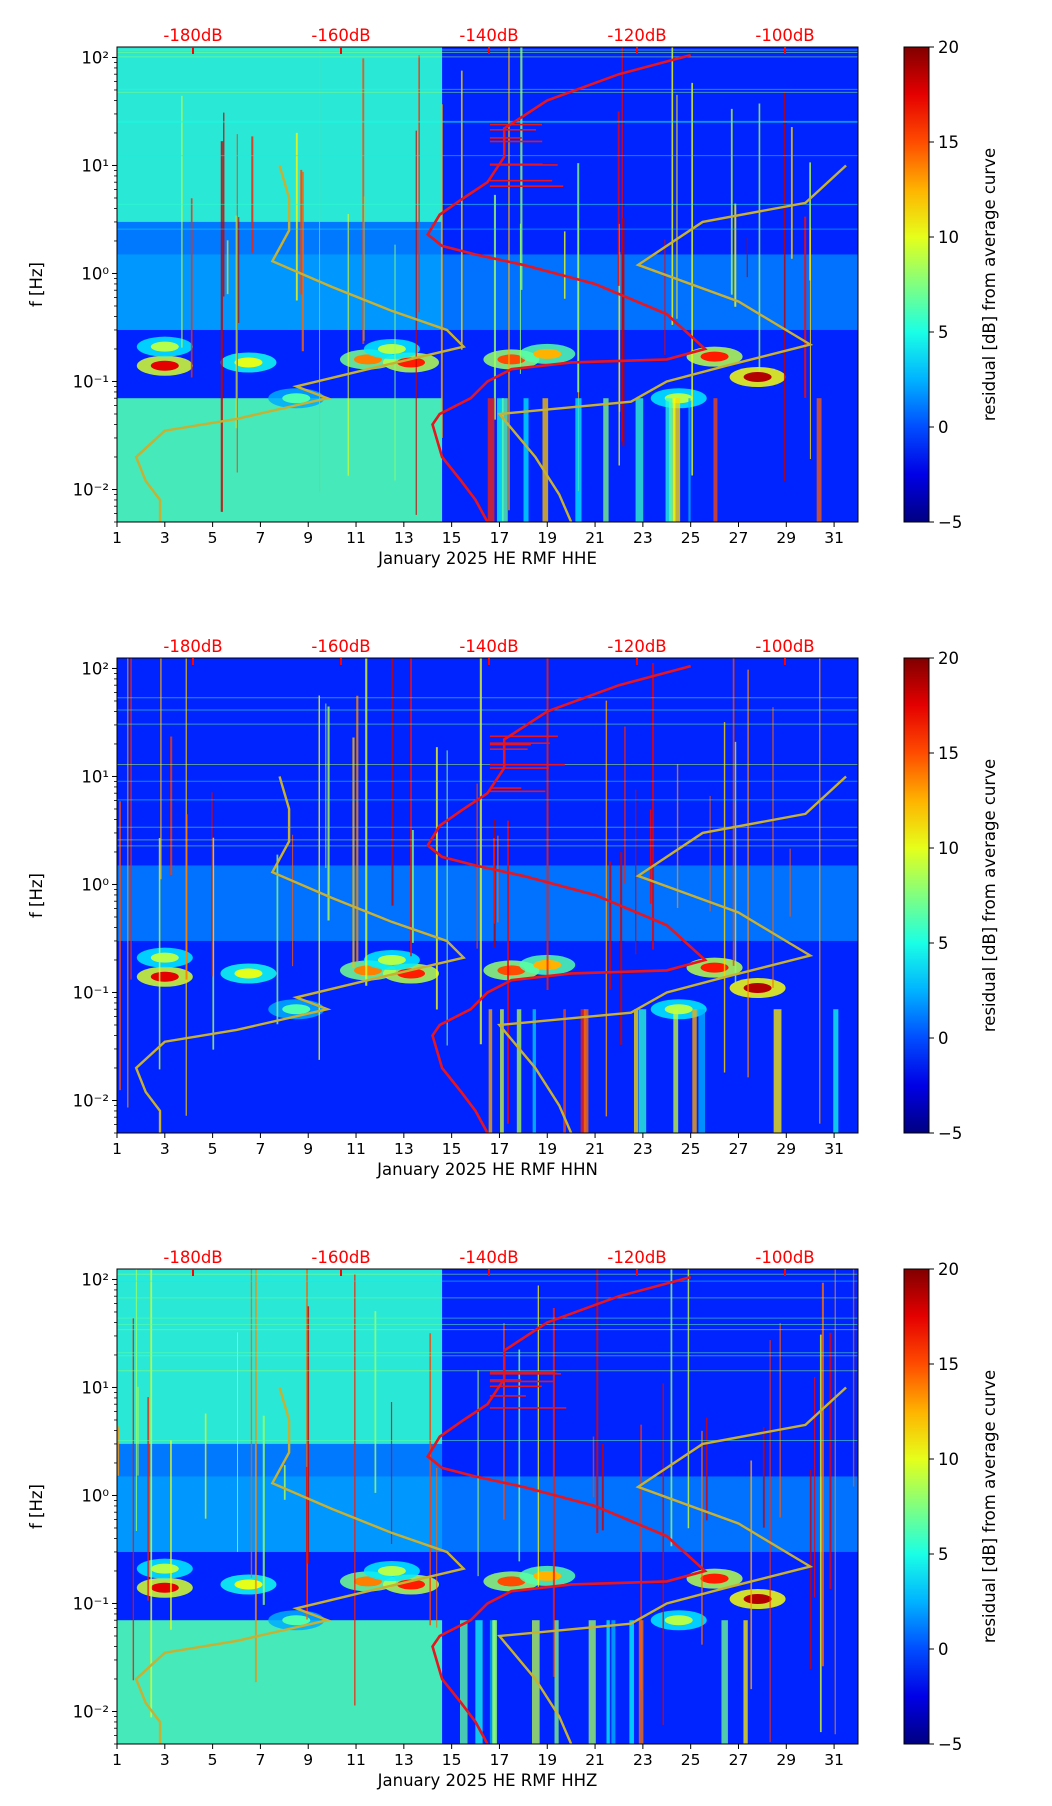  Describe the element at coordinates (260, 538) in the screenshot. I see `x-tick-label: 7` at that location.